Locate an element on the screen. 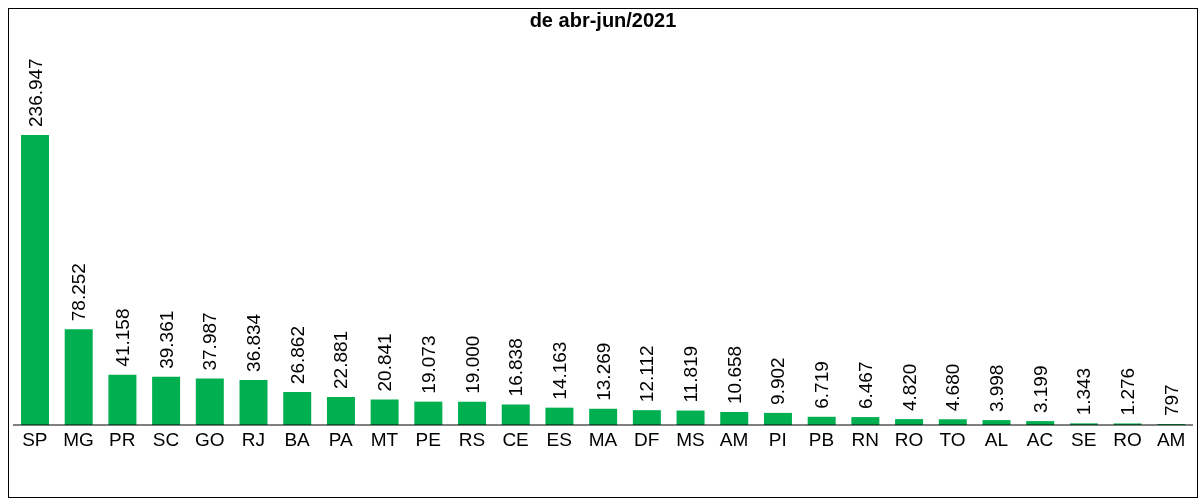 The image size is (1204, 504). x-tick-label: BA is located at coordinates (297, 440).